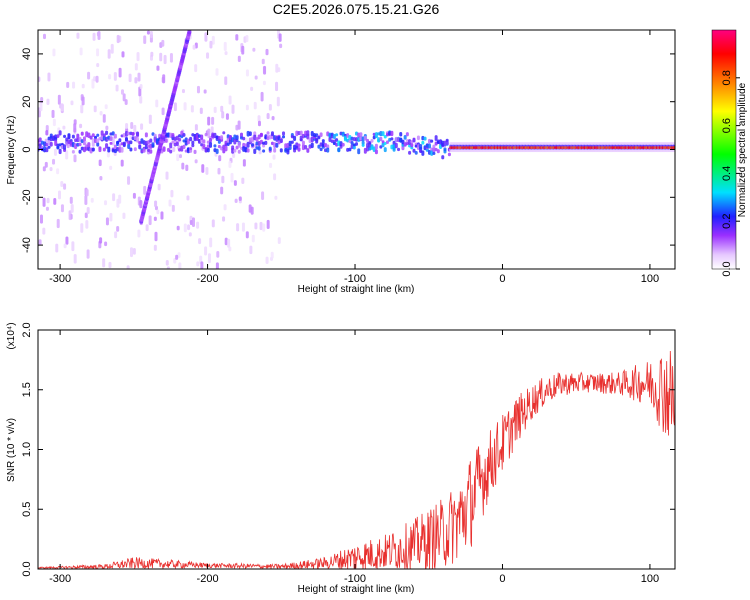 Image resolution: width=750 pixels, height=600 pixels. What do you see at coordinates (727, 268) in the screenshot?
I see `colorbar-tick-label: 0.0` at bounding box center [727, 268].